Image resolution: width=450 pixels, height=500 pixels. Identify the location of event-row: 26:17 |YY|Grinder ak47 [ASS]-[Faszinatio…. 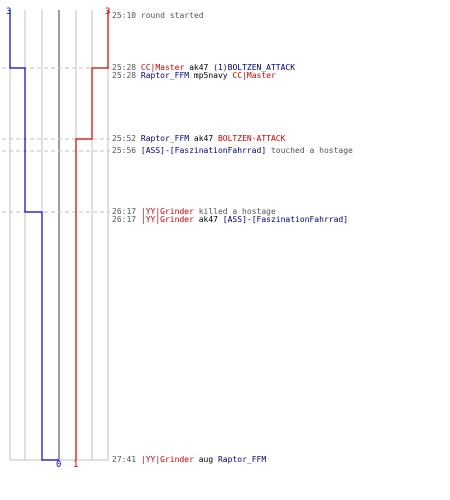
(230, 219).